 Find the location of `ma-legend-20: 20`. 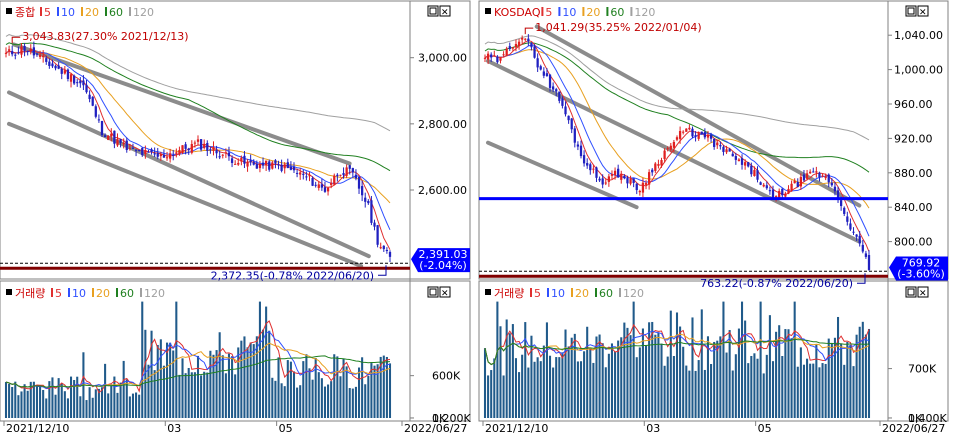

ma-legend-20: 20 is located at coordinates (593, 12).